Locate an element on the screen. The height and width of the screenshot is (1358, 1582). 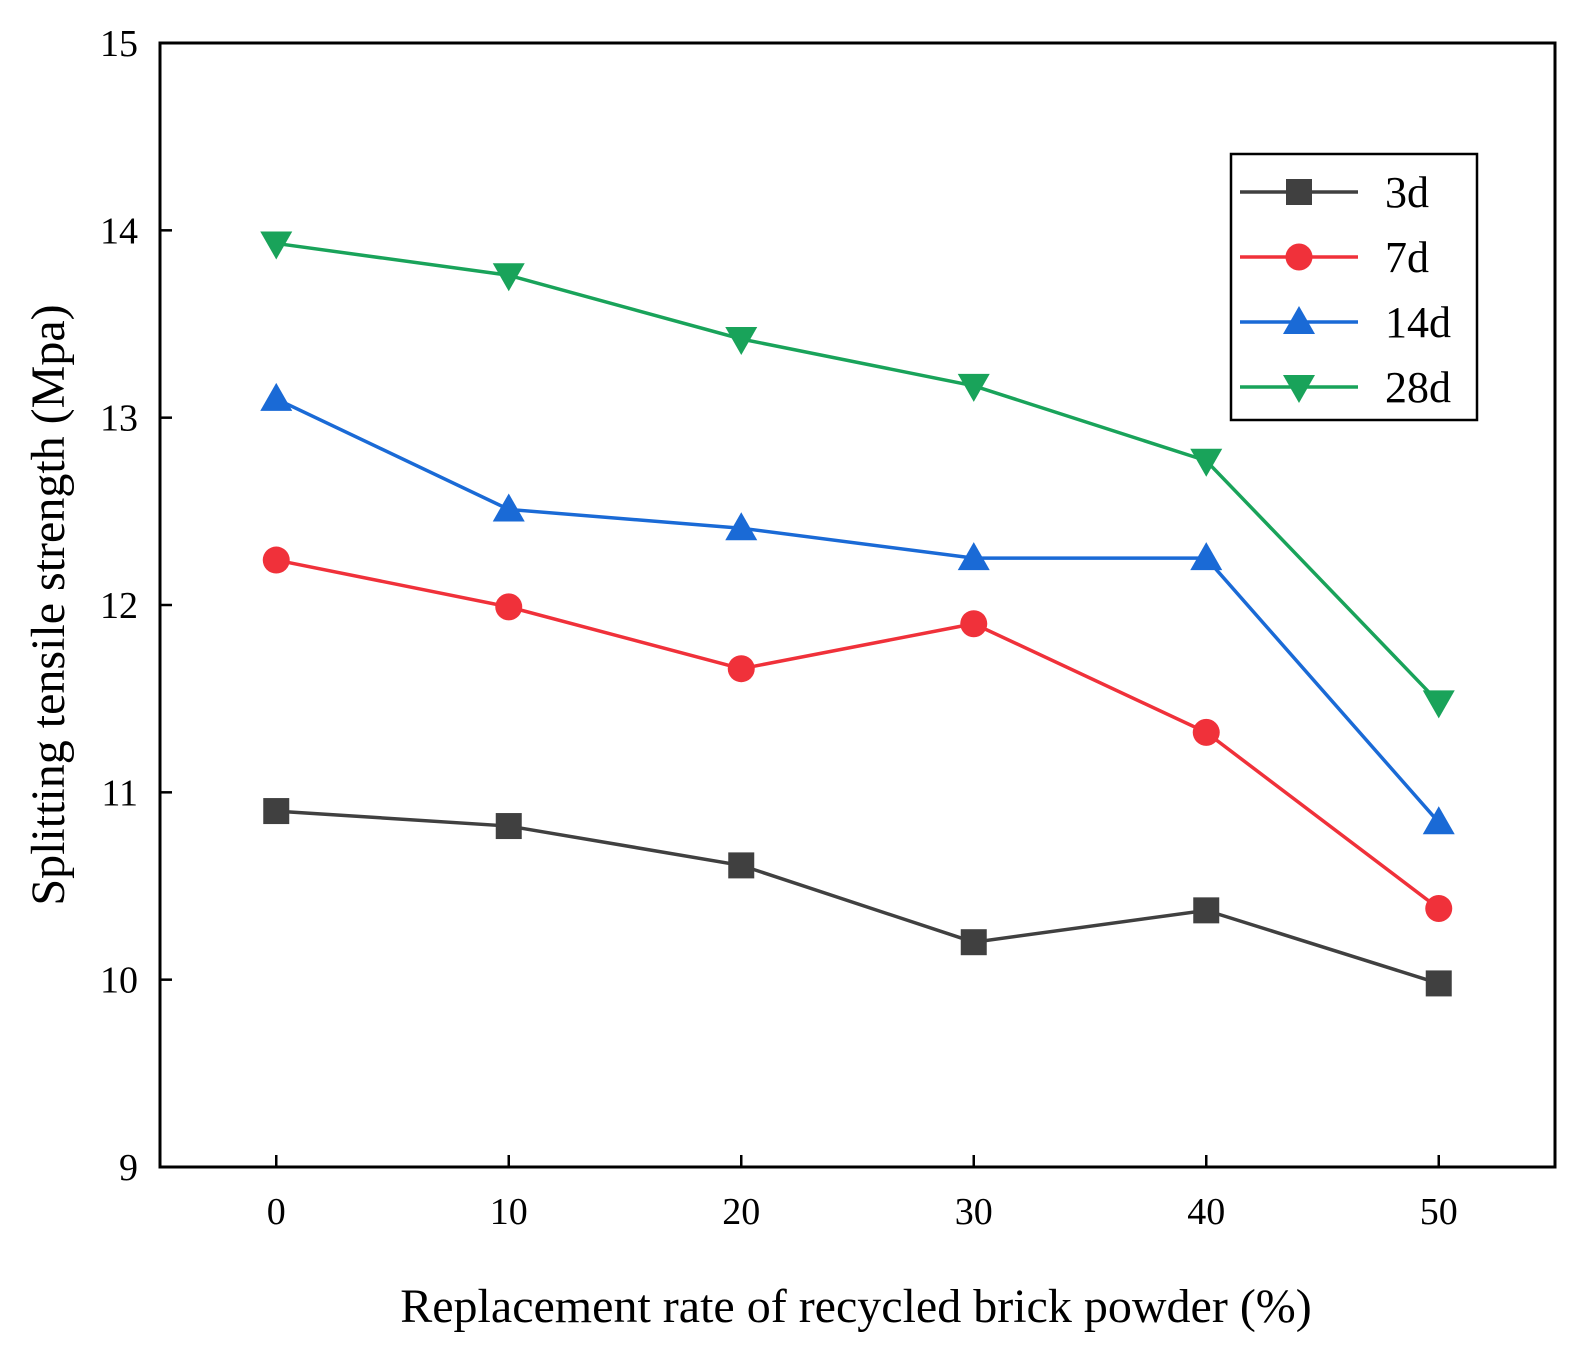
x-tick-label: 50 is located at coordinates (1439, 1212).